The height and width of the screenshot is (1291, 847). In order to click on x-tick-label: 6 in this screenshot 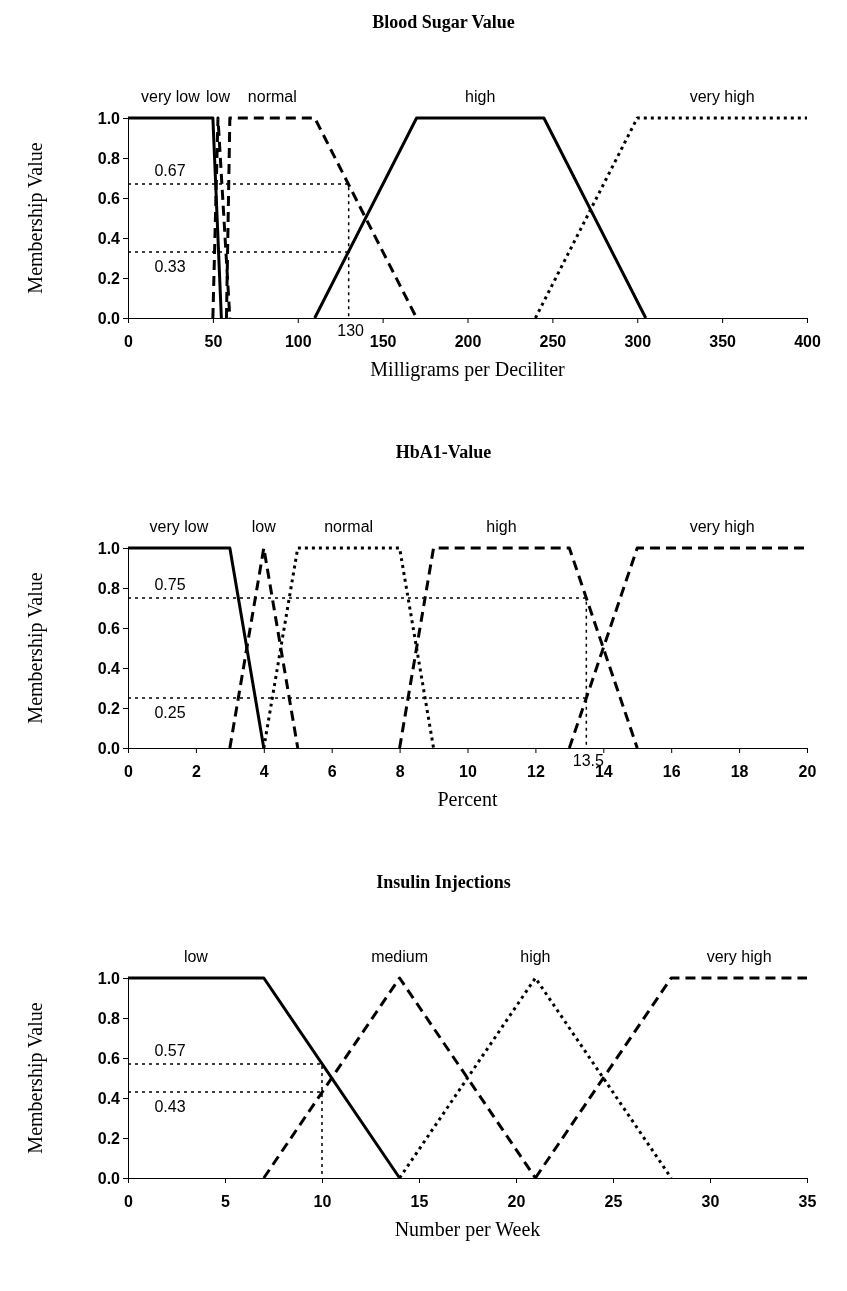, I will do `click(332, 771)`.